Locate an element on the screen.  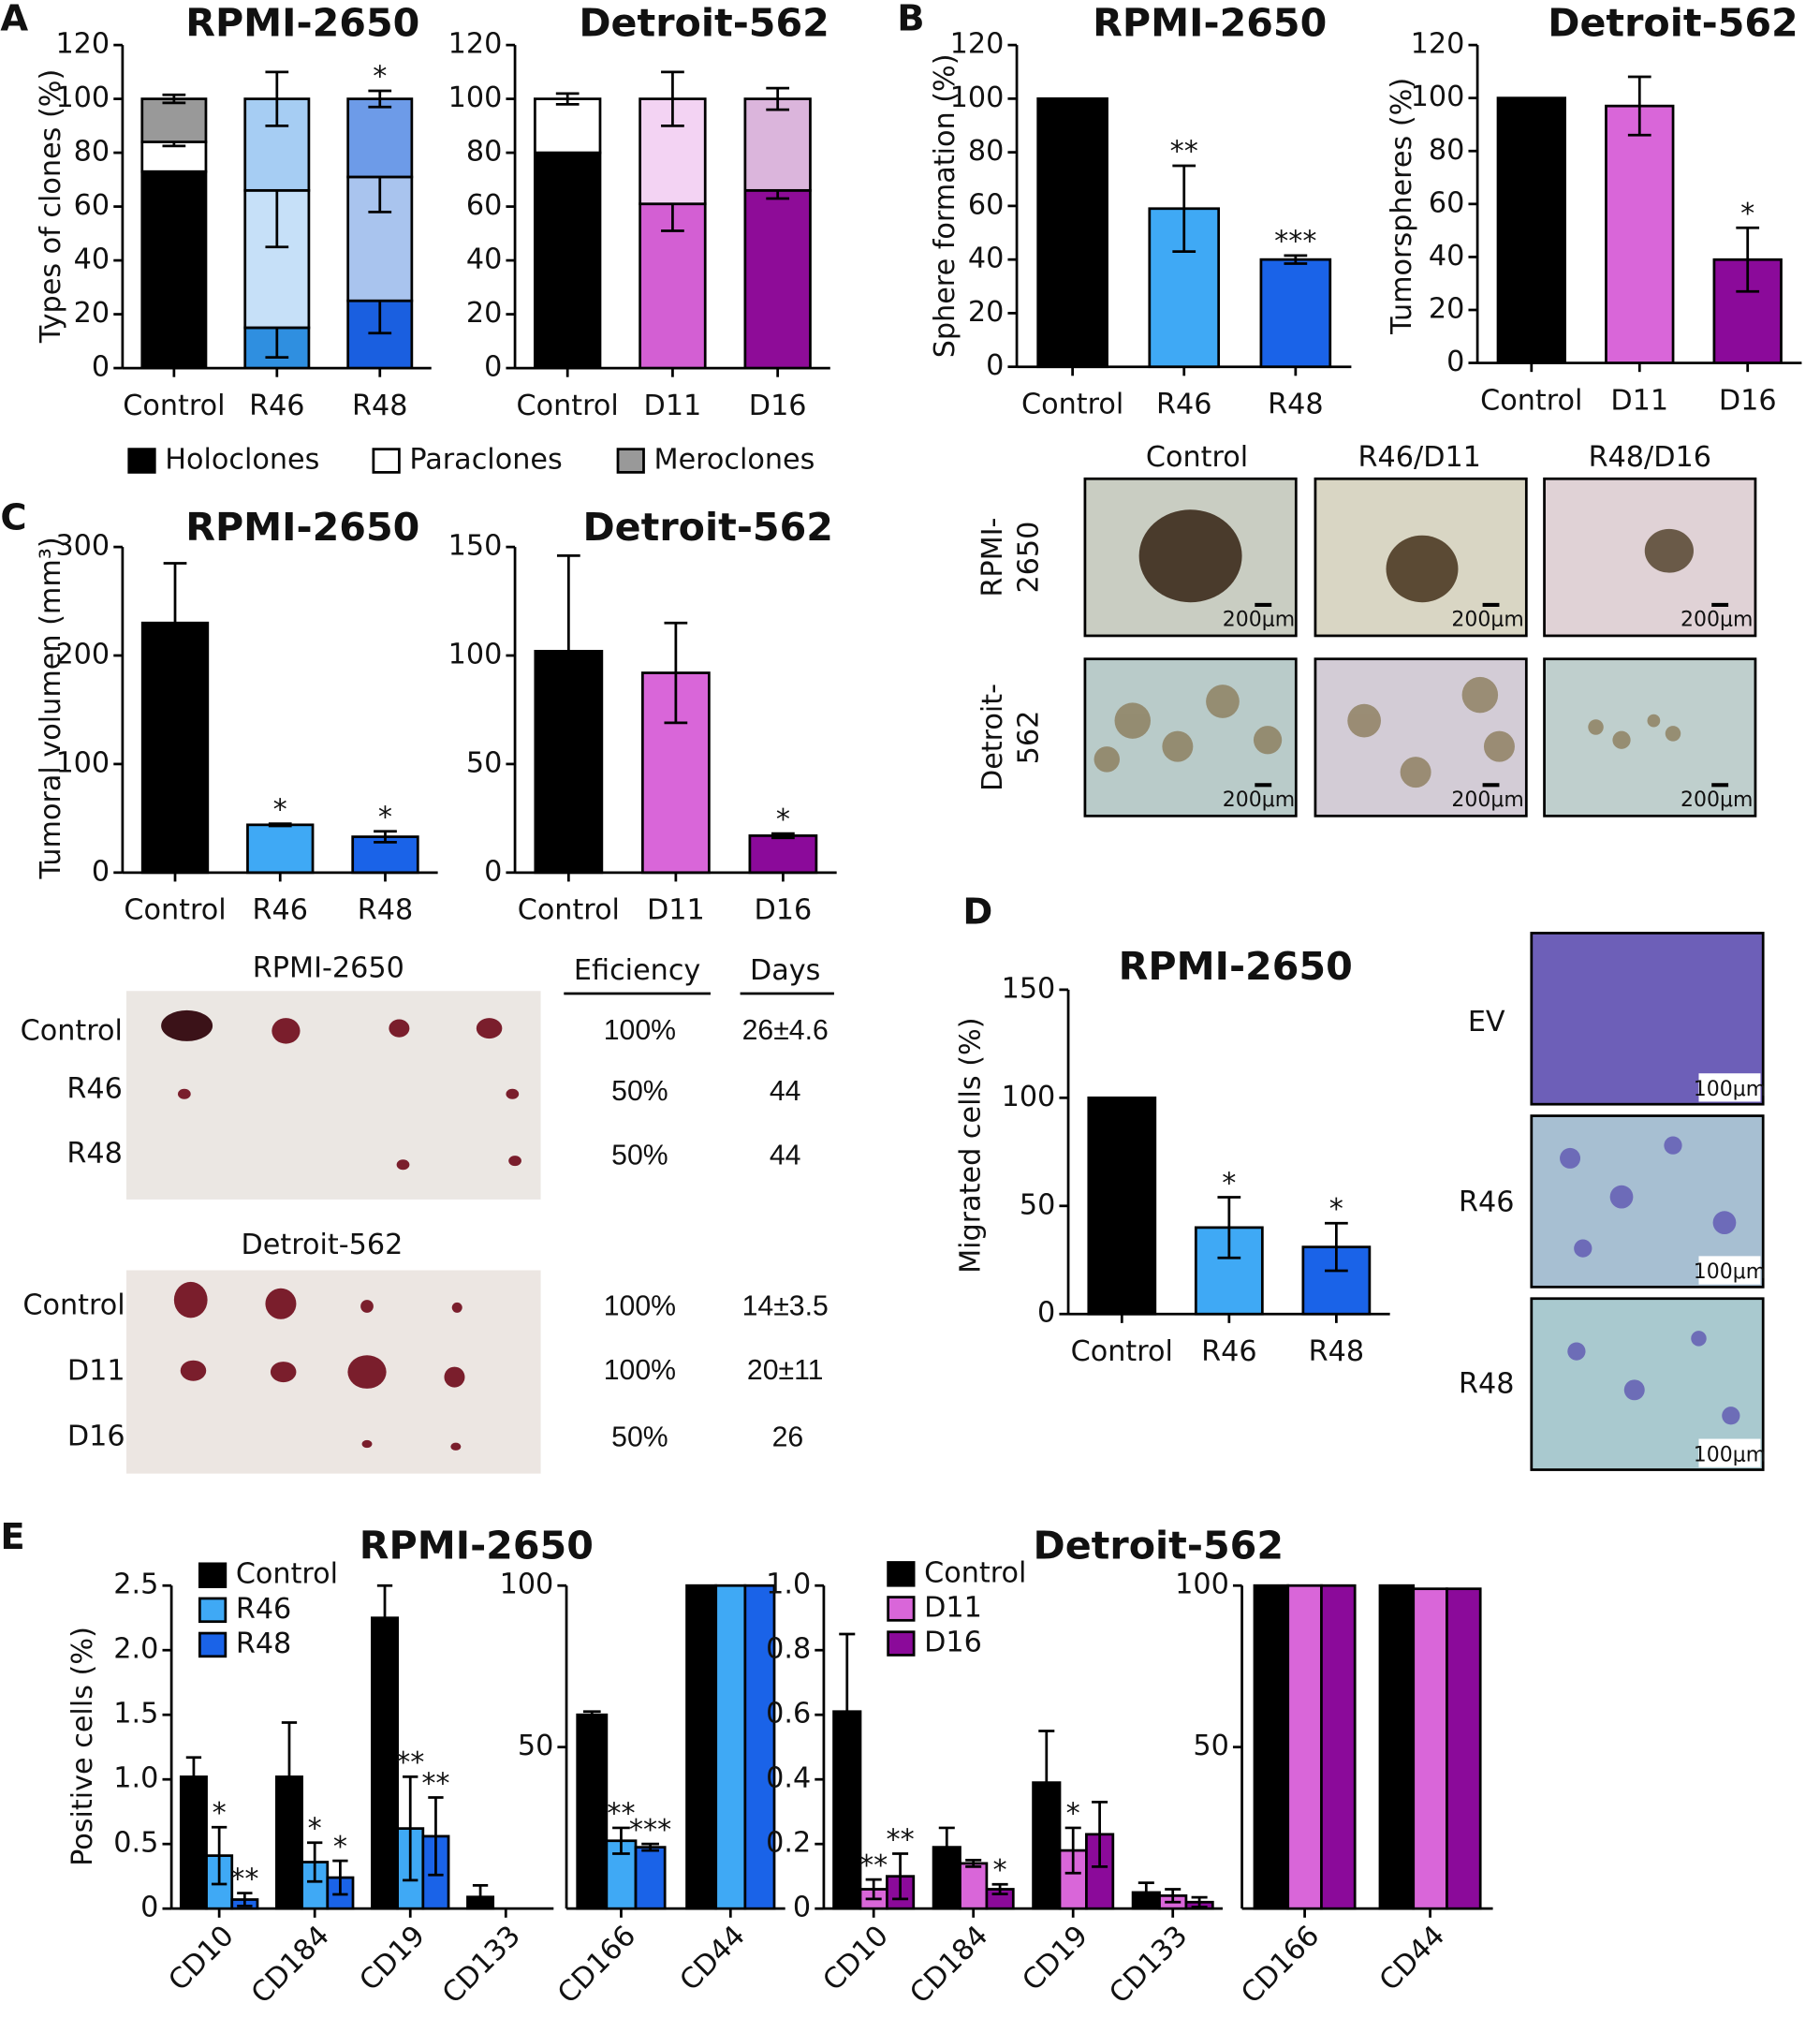
y-tick-label: 300 is located at coordinates (82, 546).